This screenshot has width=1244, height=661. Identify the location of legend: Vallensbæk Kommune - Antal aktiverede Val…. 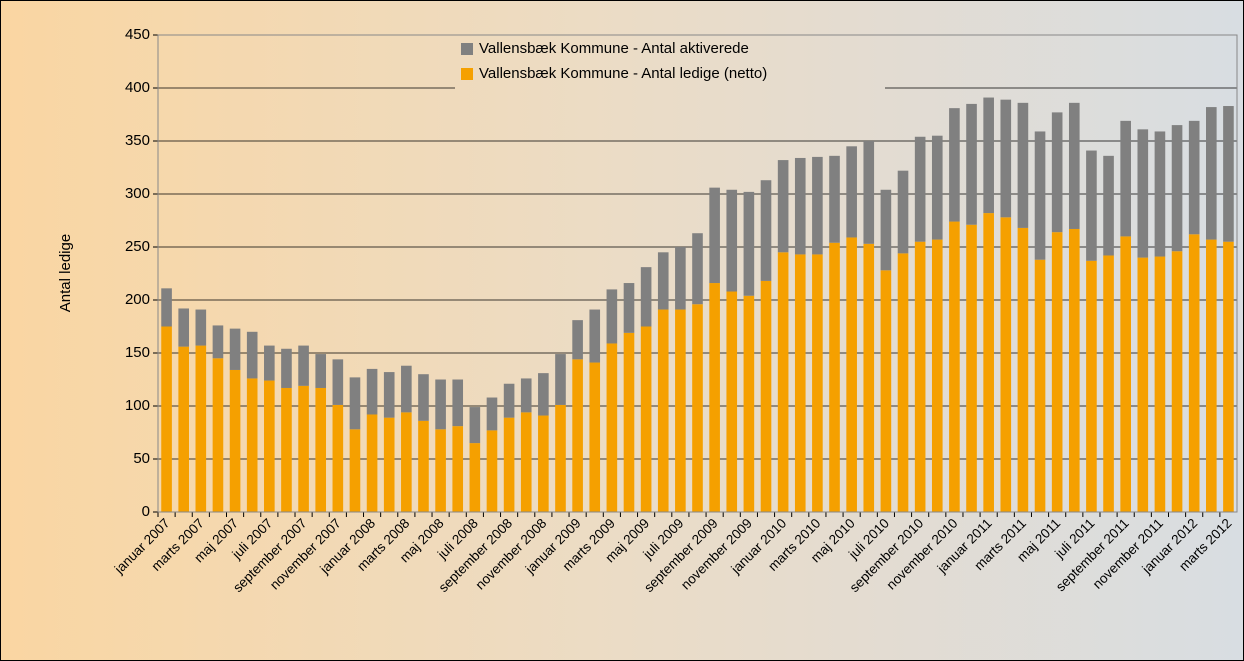
(670, 66).